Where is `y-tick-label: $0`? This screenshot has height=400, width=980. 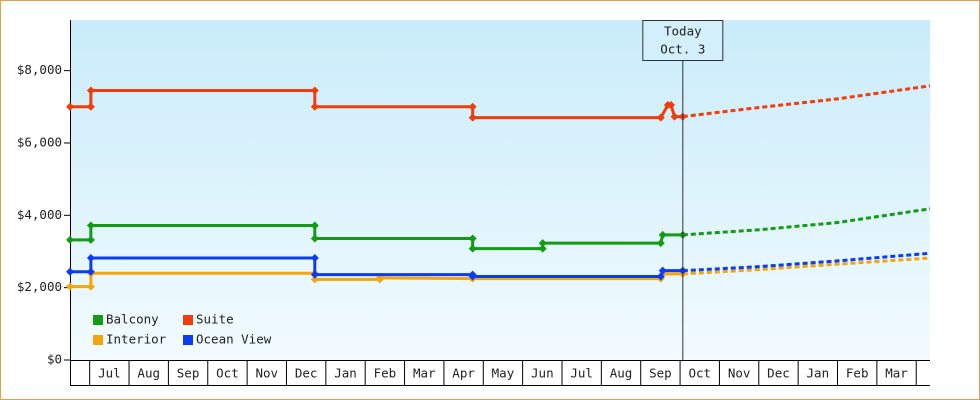
y-tick-label: $0 is located at coordinates (54, 359).